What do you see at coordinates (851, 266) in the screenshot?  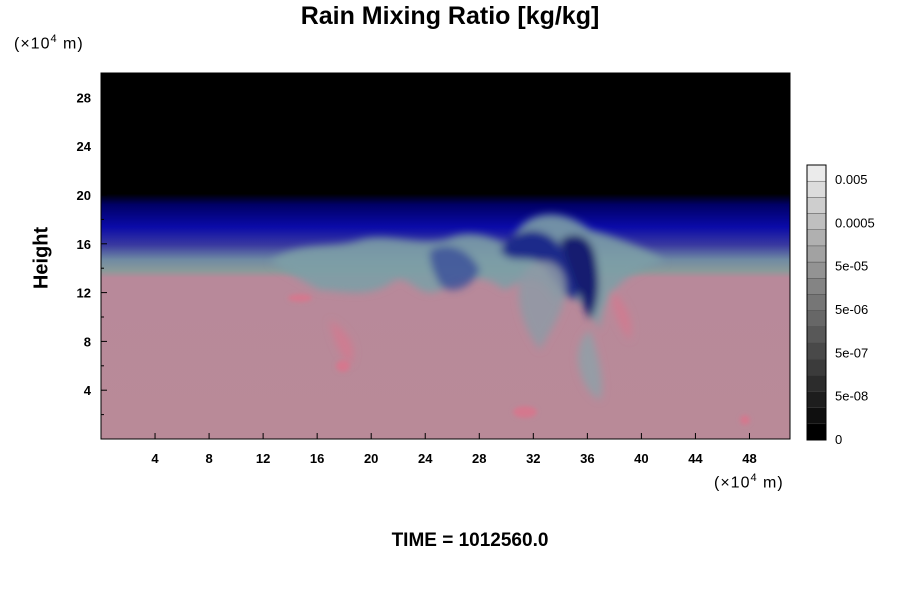 I see `colorbar-label: 5e-05` at bounding box center [851, 266].